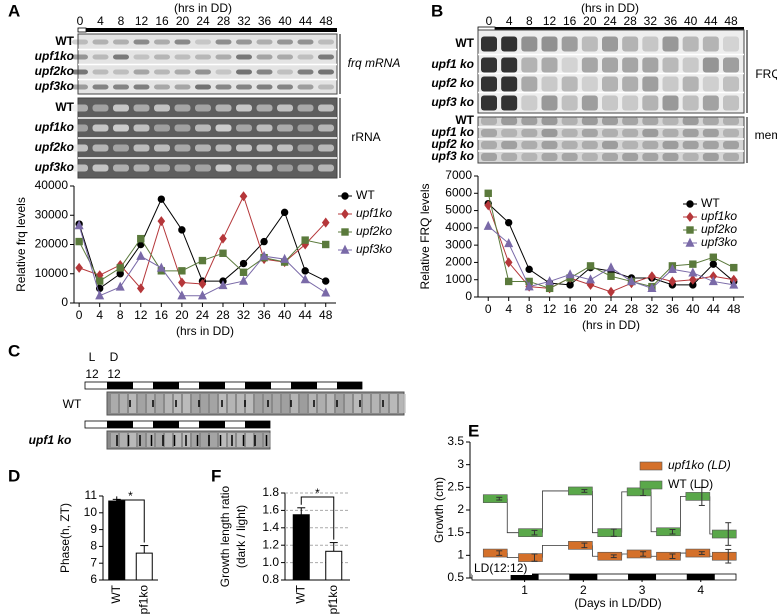 The height and width of the screenshot is (615, 777). What do you see at coordinates (529, 309) in the screenshot?
I see `x-tick-label: 8` at bounding box center [529, 309].